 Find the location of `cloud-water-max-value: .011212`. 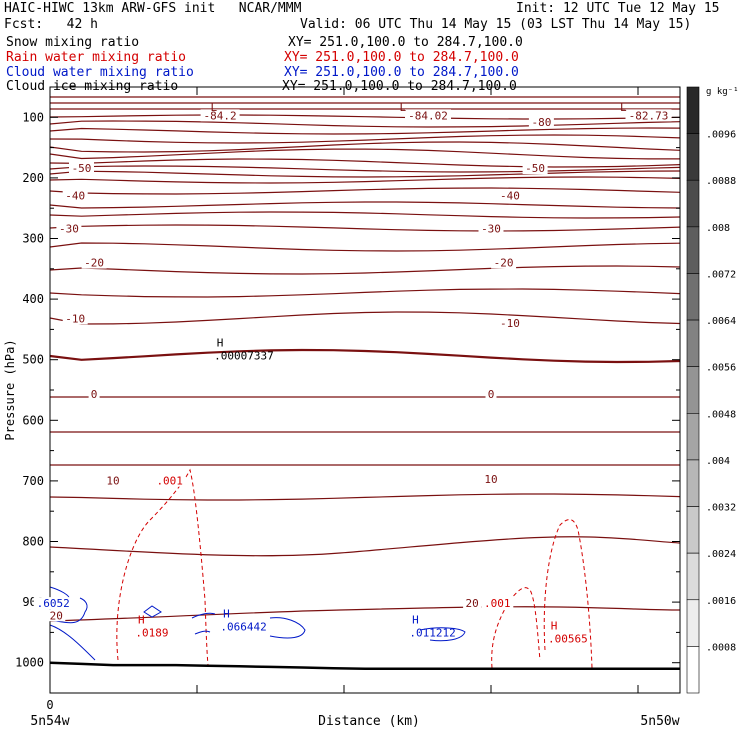

cloud-water-max-value: .011212 is located at coordinates (432, 632).